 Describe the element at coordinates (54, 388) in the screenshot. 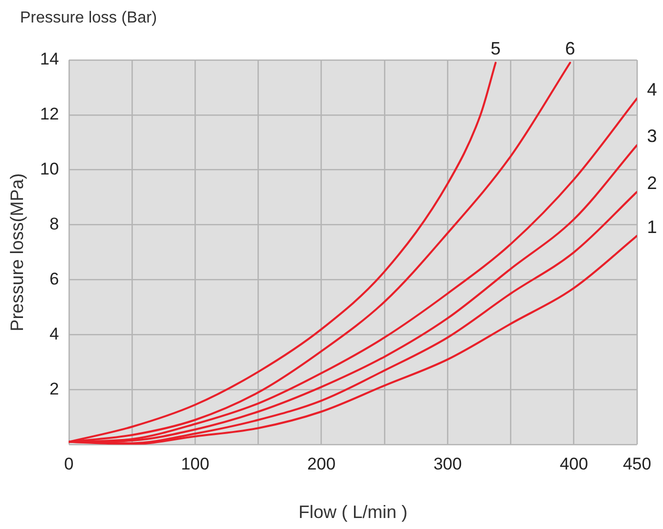

I see `y-tick-label: 2` at that location.